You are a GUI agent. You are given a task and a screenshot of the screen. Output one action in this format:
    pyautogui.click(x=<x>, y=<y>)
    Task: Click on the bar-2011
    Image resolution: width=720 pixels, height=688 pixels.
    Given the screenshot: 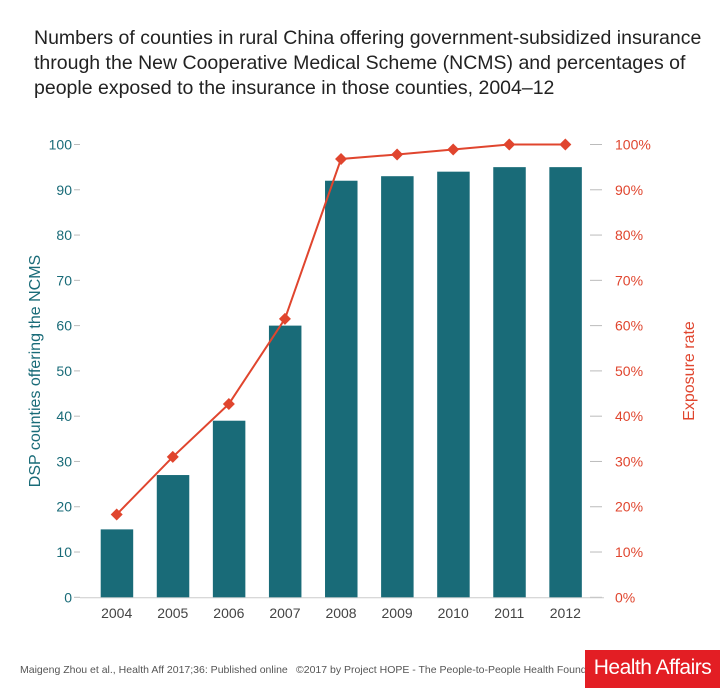 What is the action you would take?
    pyautogui.click(x=509, y=382)
    